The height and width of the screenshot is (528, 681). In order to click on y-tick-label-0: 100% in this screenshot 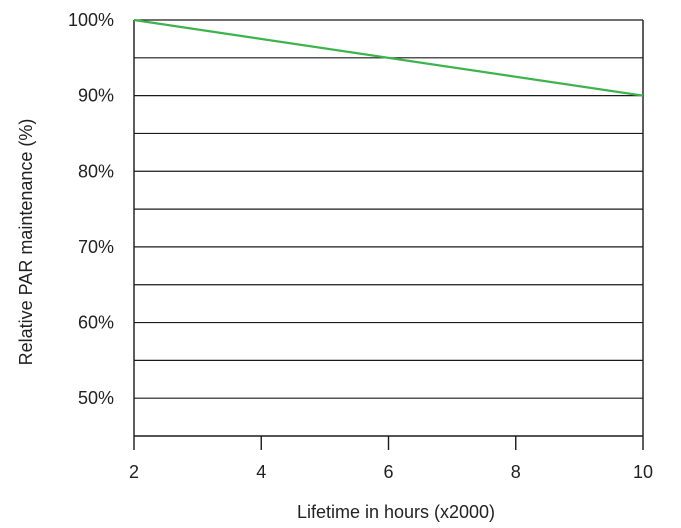, I will do `click(91, 20)`.